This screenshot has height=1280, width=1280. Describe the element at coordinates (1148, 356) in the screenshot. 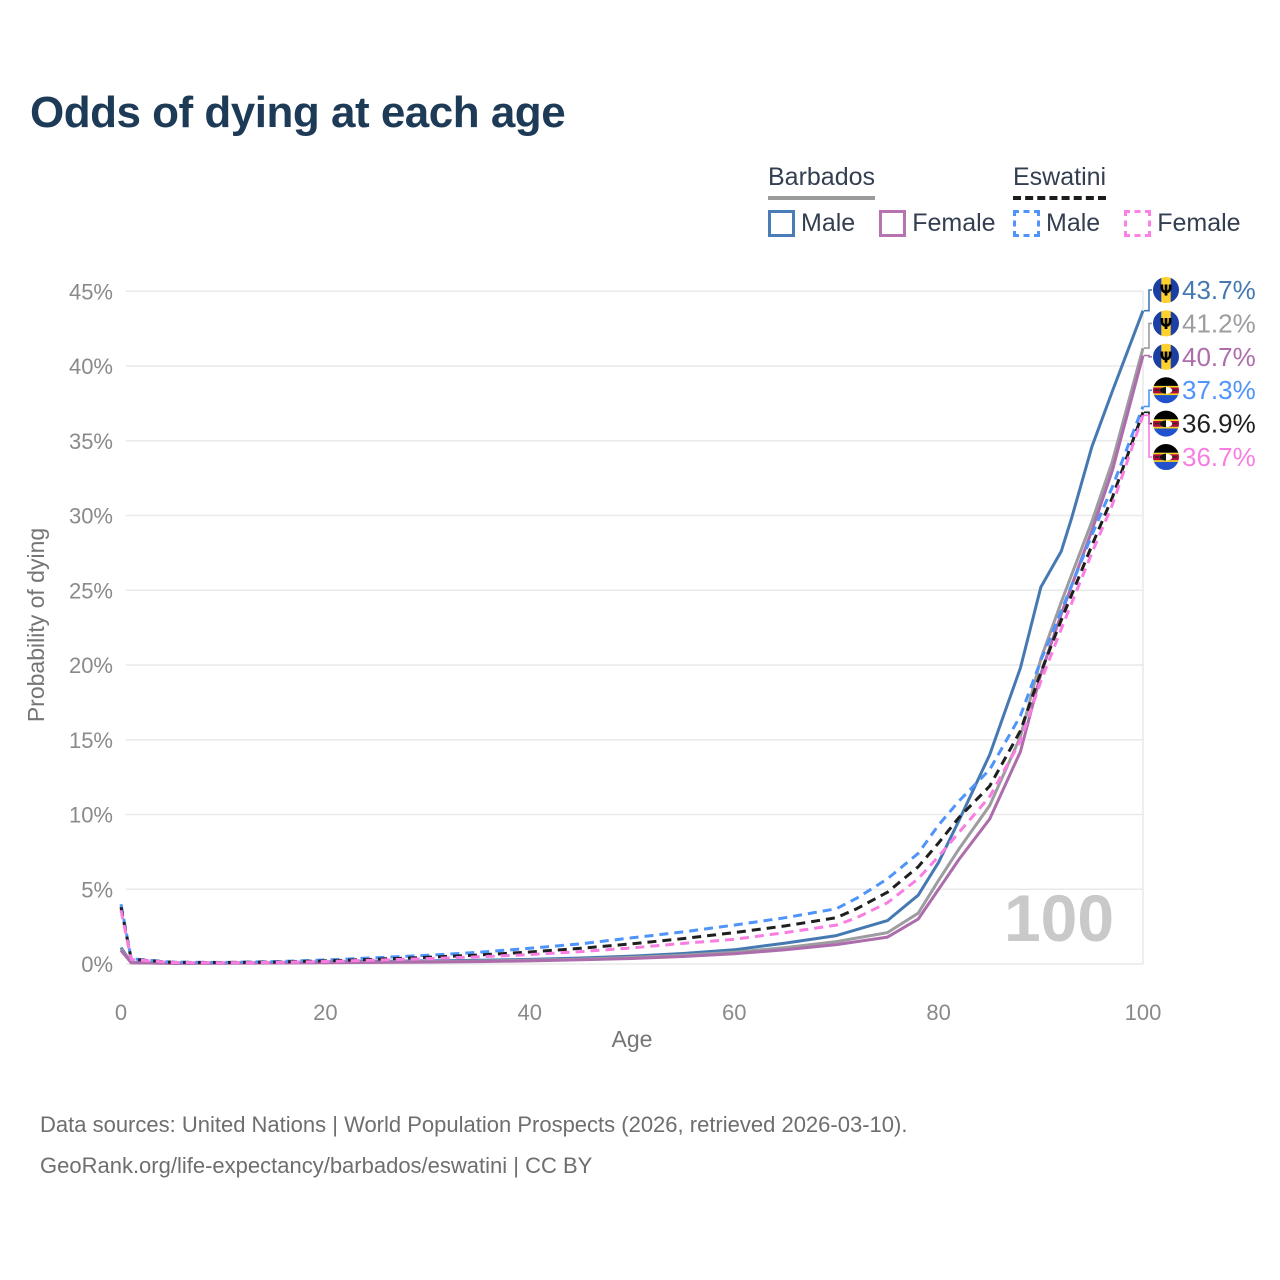

I see `label-connector-barbados-female` at that location.